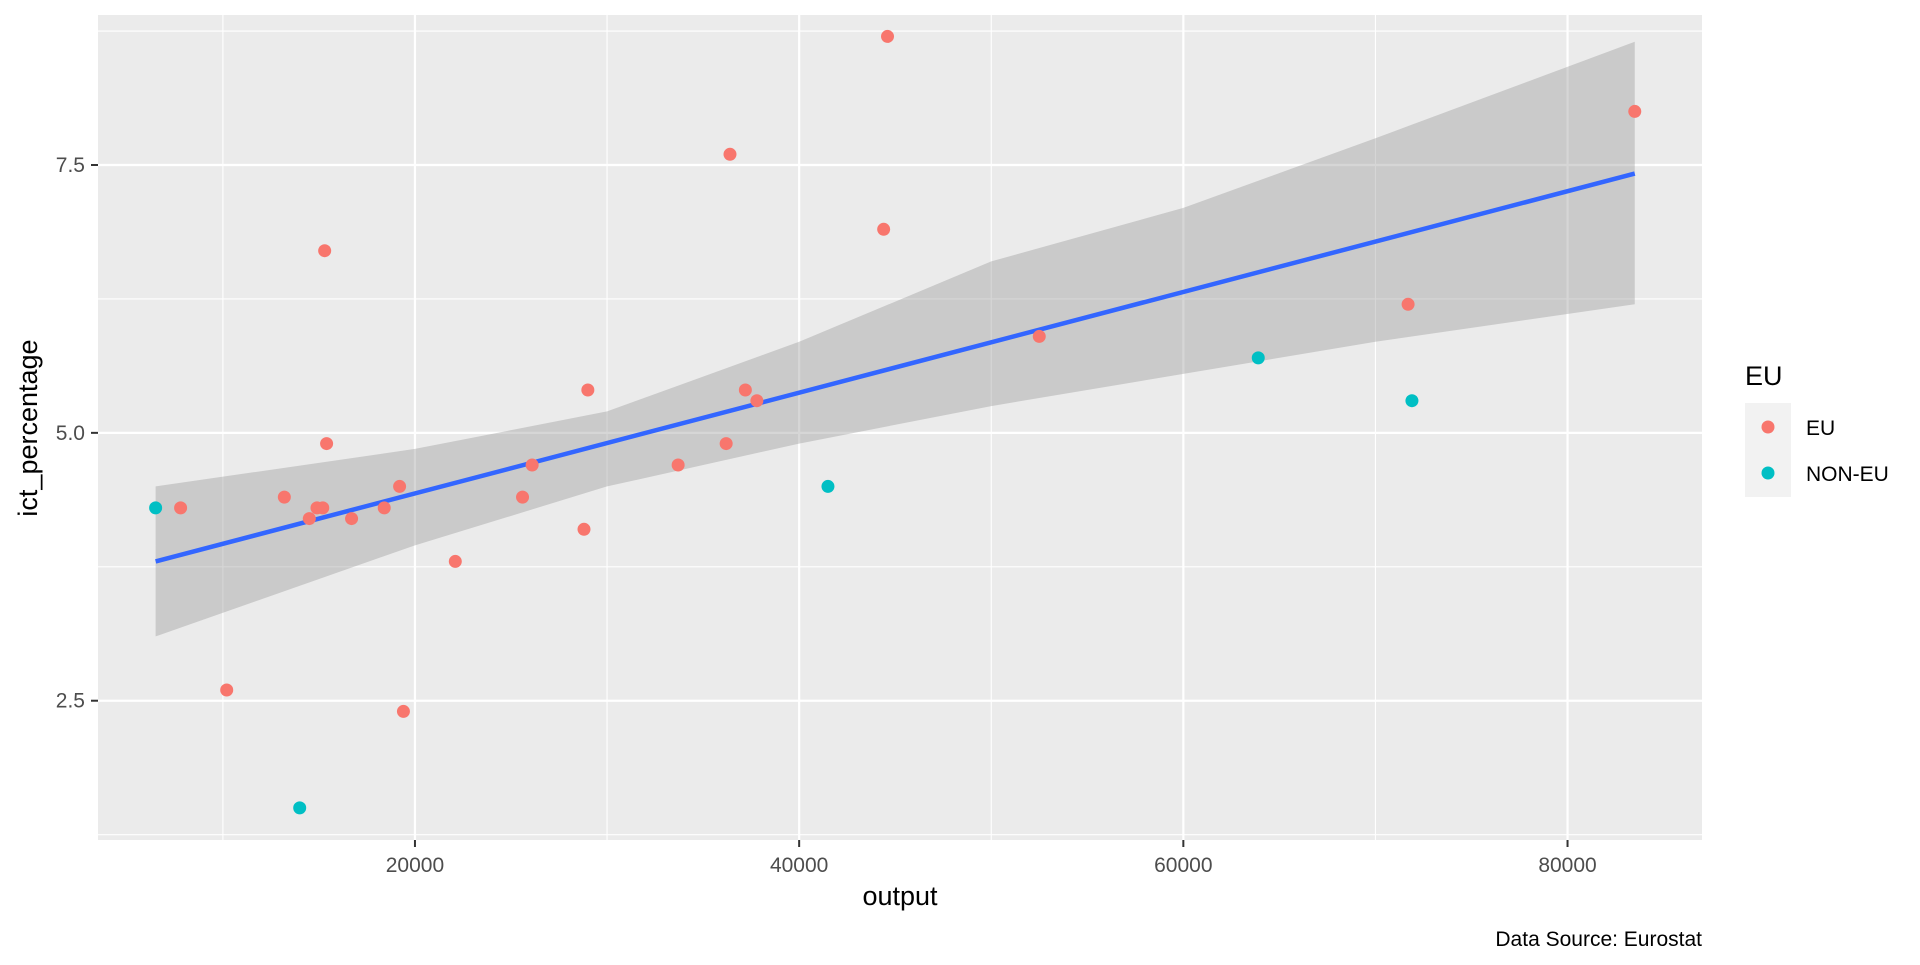 Image resolution: width=1920 pixels, height=965 pixels. Describe the element at coordinates (991, 858) in the screenshot. I see `x-axis-ticks: 20000 40000 60000 80000` at that location.